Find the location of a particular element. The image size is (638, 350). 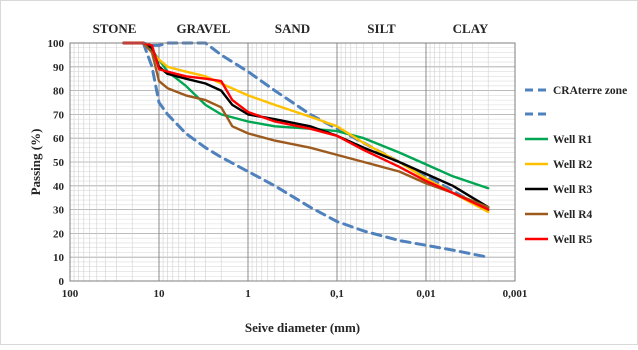

legend-label: Well R4 is located at coordinates (573, 215).